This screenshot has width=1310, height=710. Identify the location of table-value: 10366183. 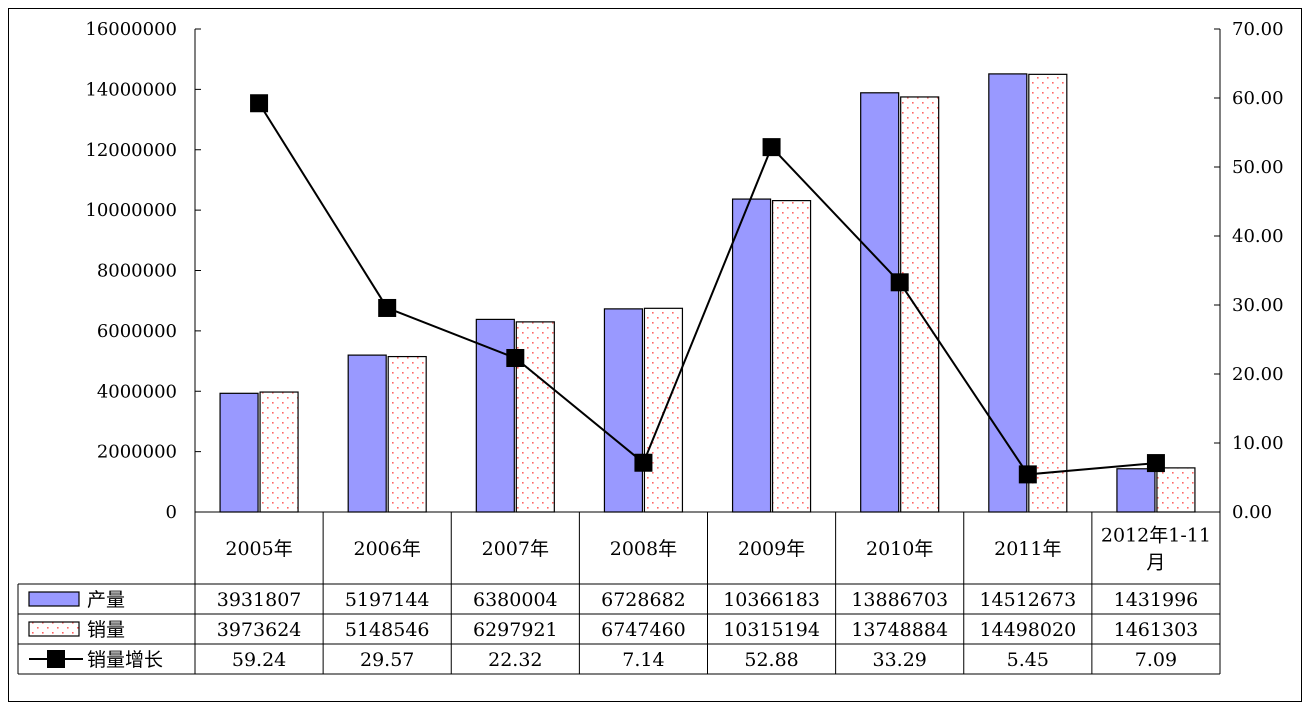
(771, 600).